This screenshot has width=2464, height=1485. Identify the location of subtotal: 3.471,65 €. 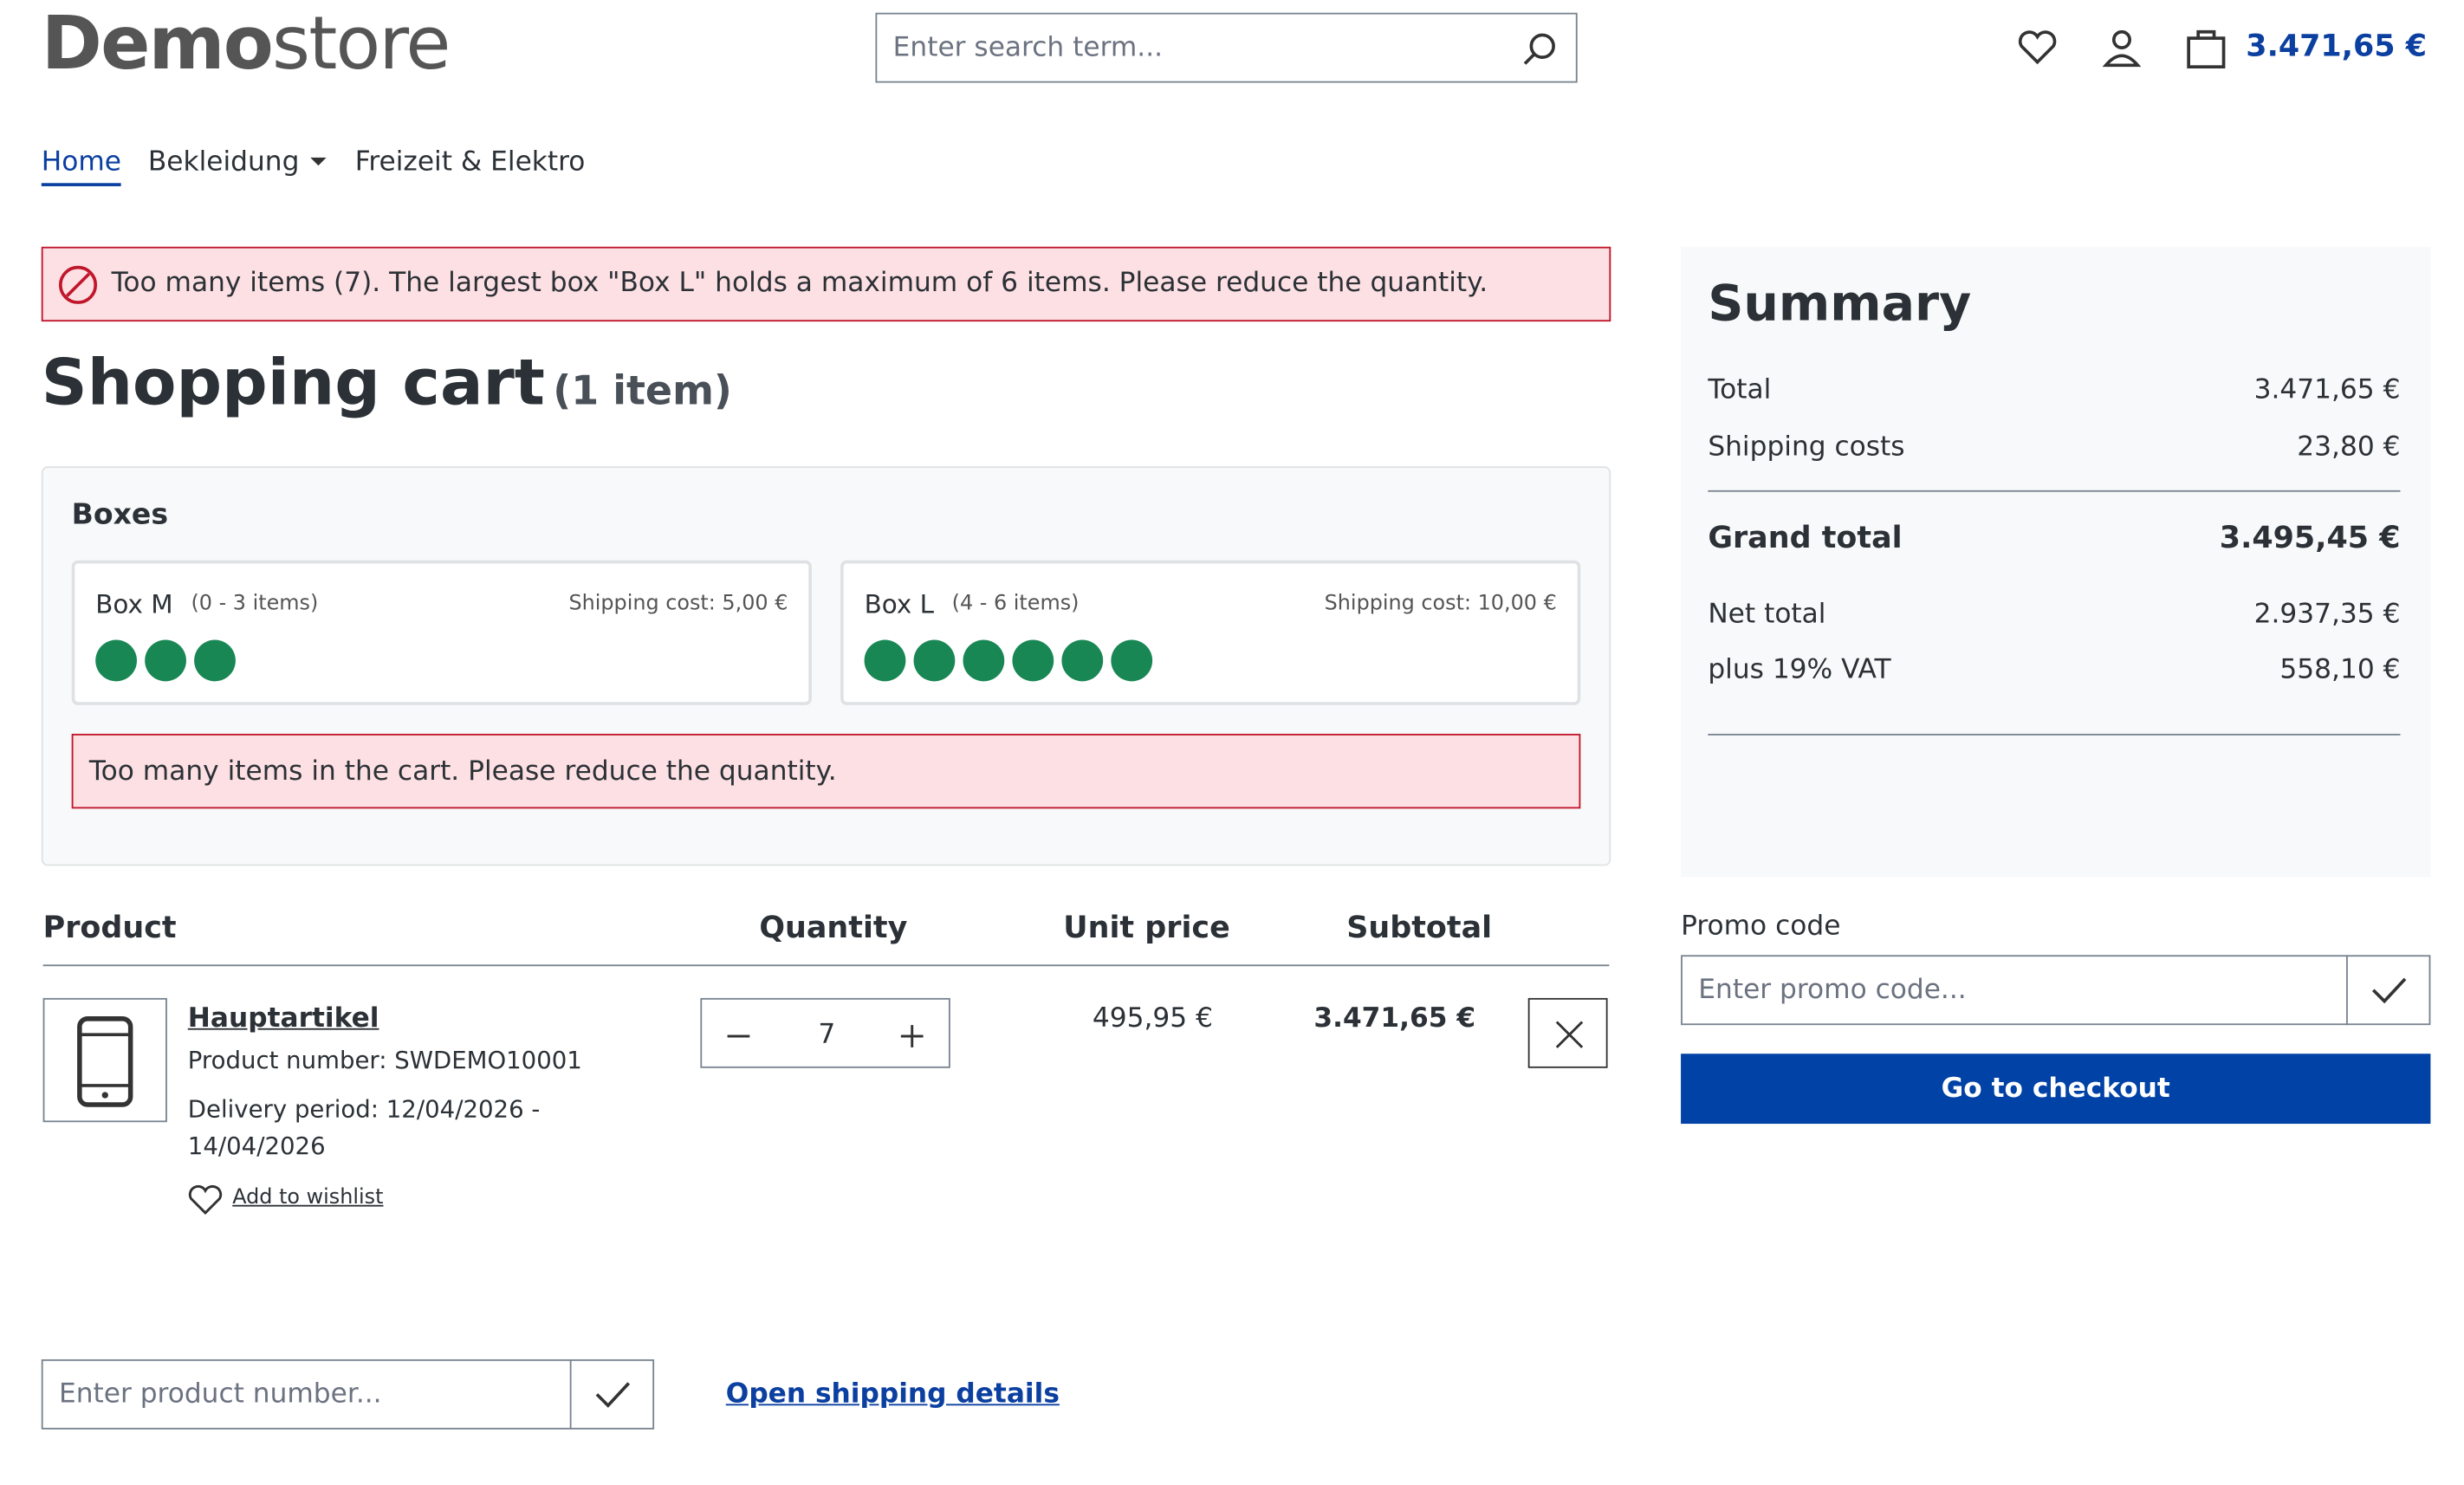
(1395, 1018).